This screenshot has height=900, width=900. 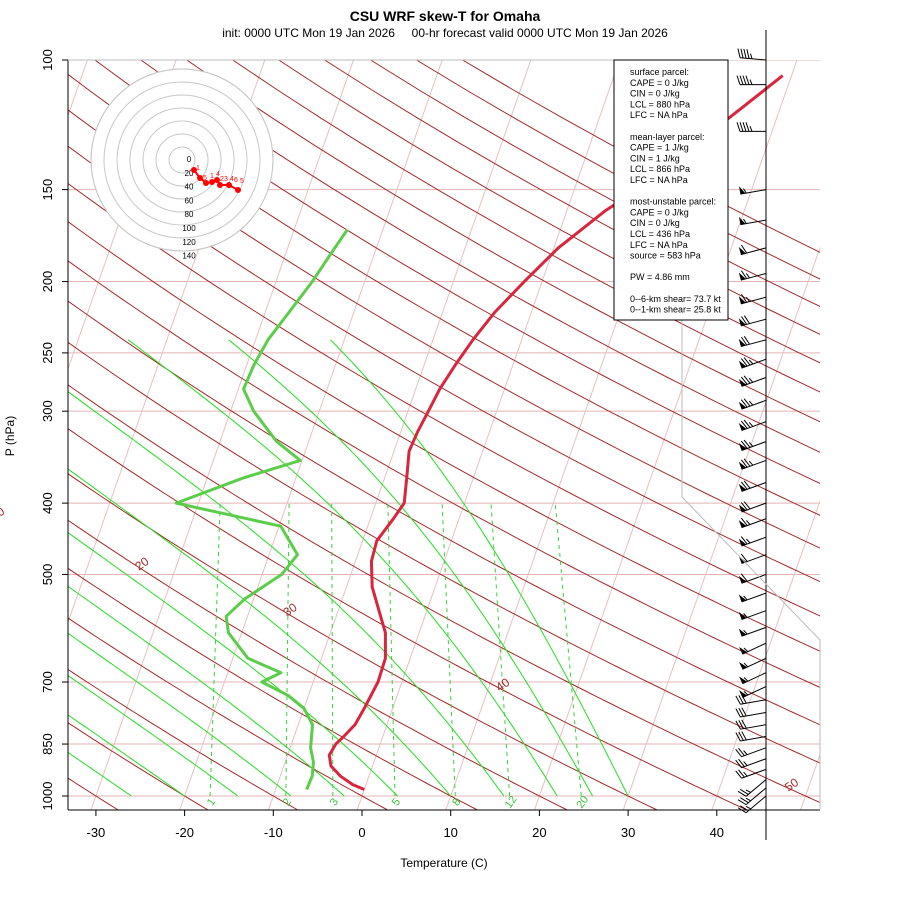 I want to click on wind-barbs, so click(x=751, y=435).